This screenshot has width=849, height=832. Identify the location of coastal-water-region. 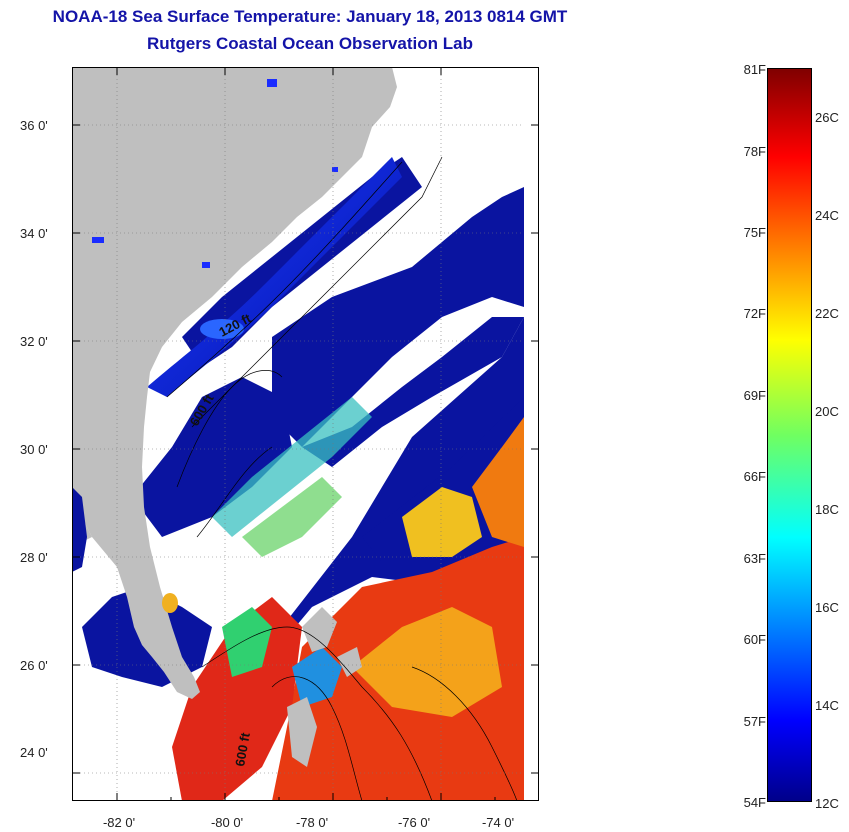
(274, 357).